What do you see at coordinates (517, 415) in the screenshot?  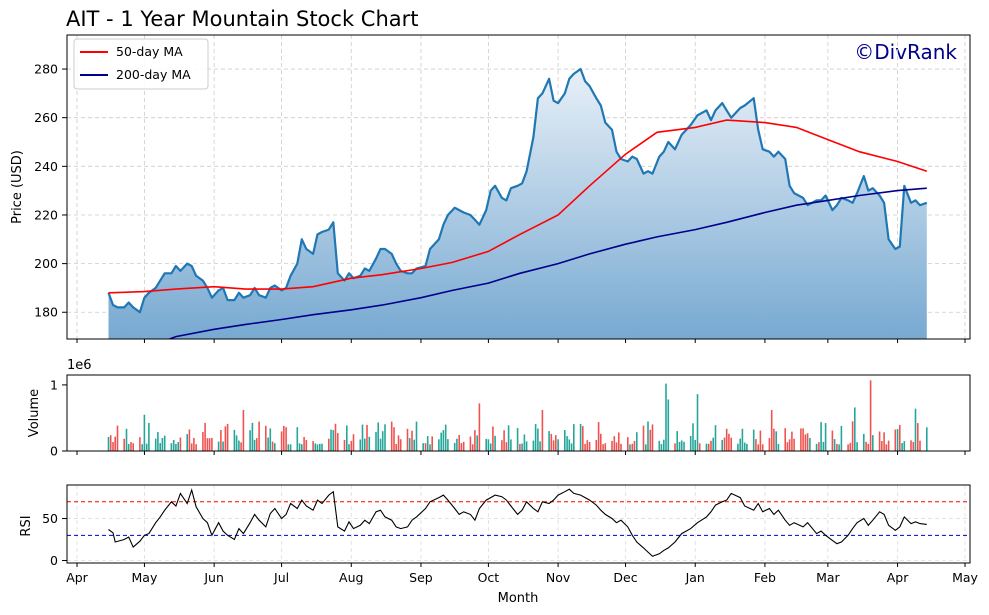 I see `volume-bars` at bounding box center [517, 415].